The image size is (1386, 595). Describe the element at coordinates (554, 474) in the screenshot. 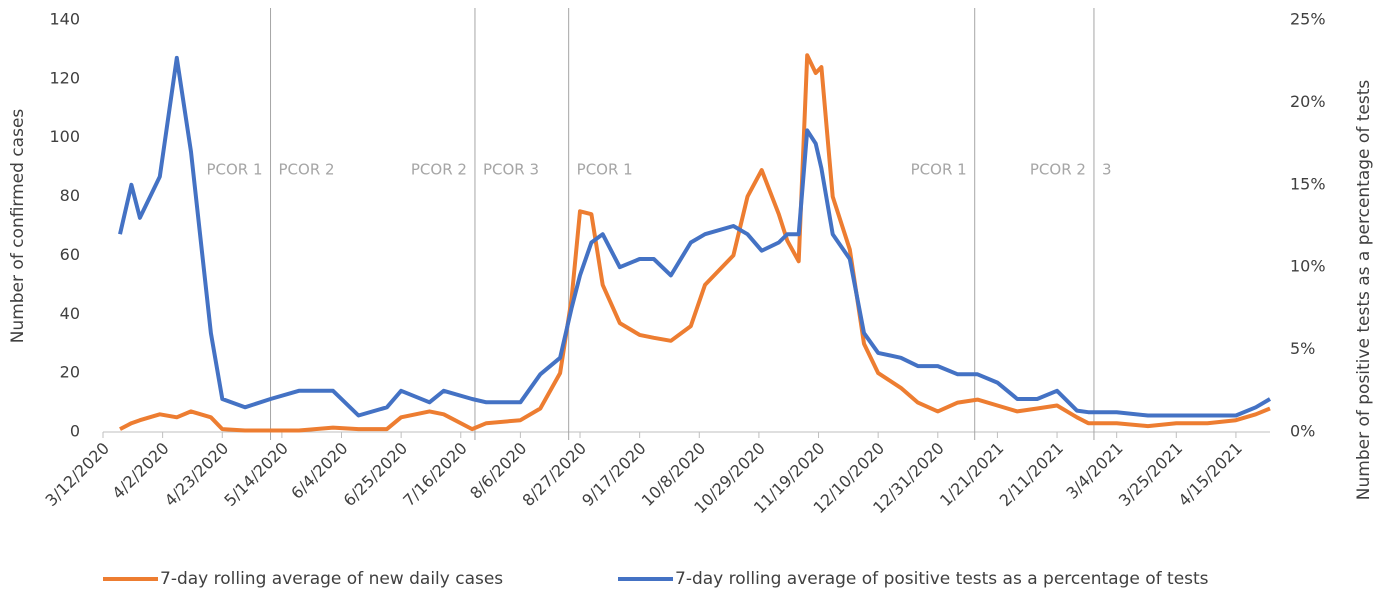

I see `x-tick-label: 8/27/2020` at that location.